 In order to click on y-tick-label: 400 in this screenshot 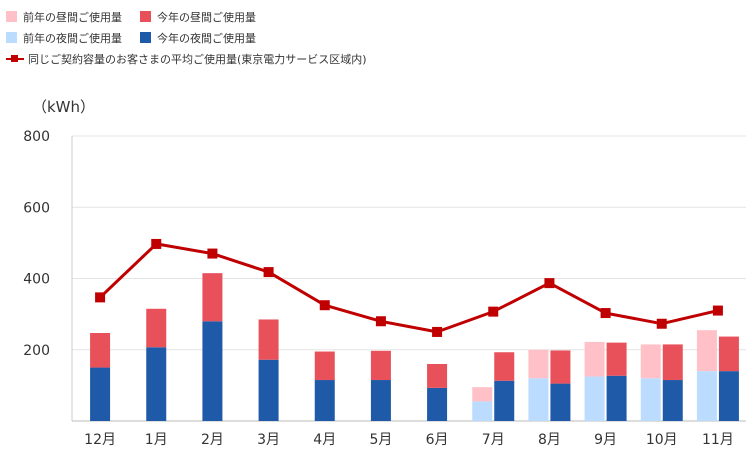, I will do `click(36, 280)`.